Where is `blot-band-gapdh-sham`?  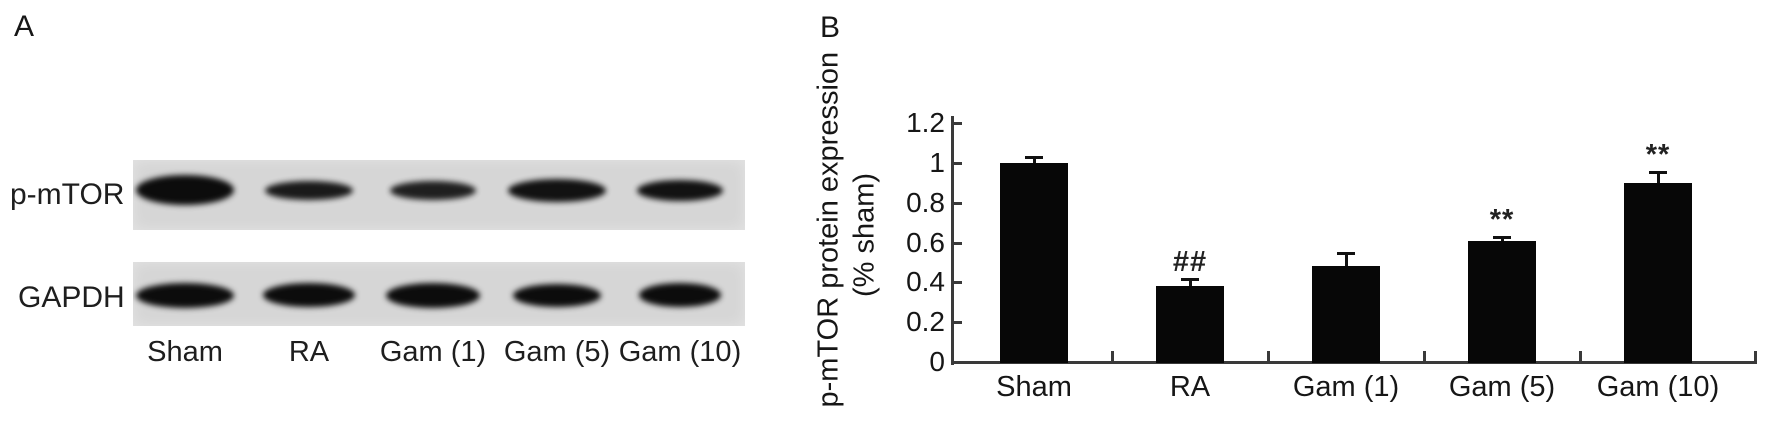 blot-band-gapdh-sham is located at coordinates (185, 295).